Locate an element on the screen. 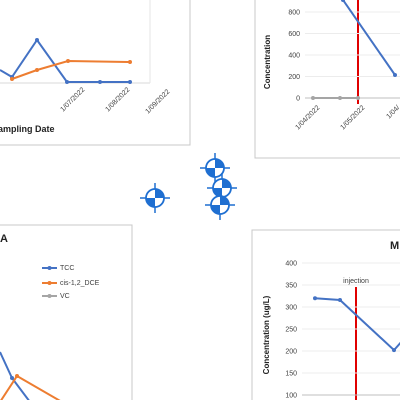 The height and width of the screenshot is (400, 400). x-axis-title: ampling Date is located at coordinates (27, 129).